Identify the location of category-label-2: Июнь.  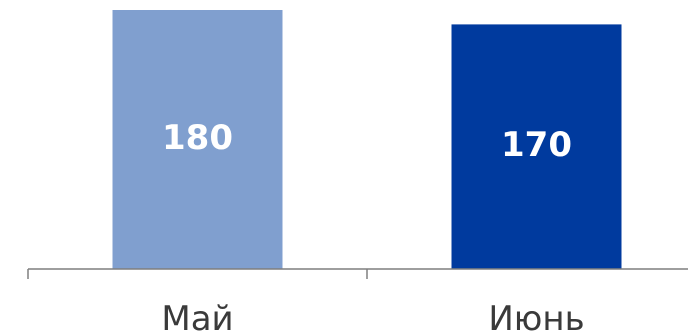
(536, 315).